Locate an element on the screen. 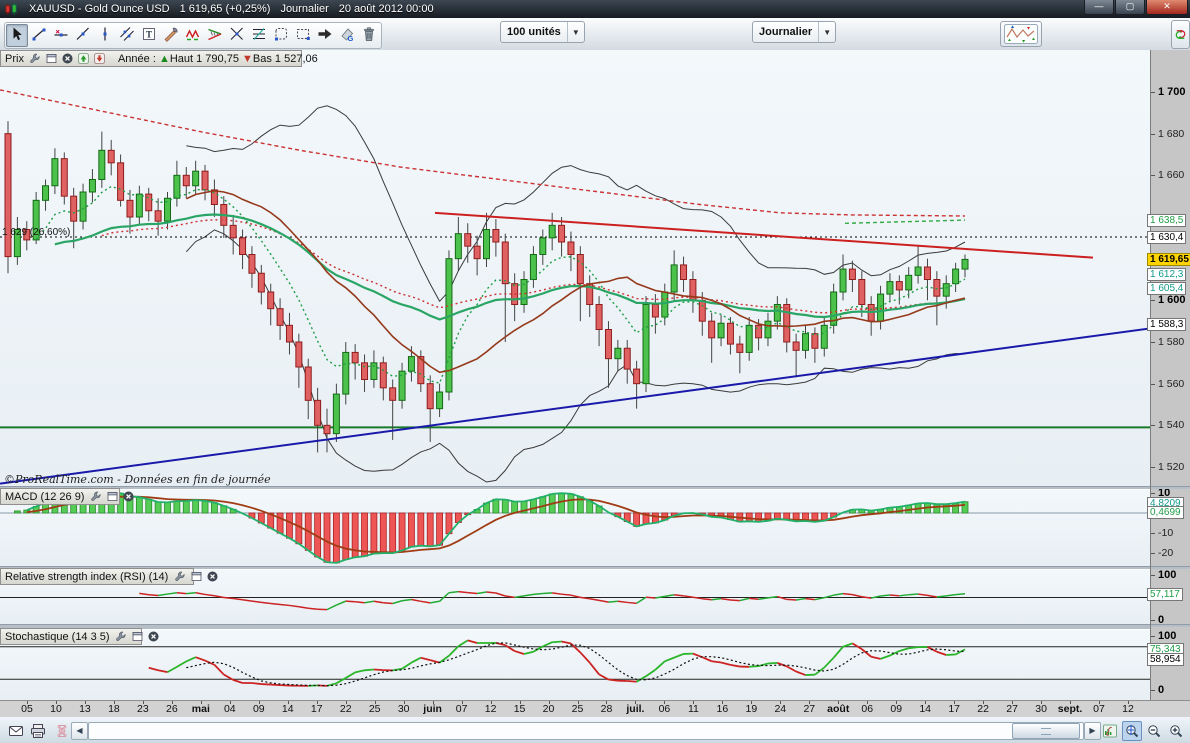 The width and height of the screenshot is (1190, 743). mail-button is located at coordinates (16, 731).